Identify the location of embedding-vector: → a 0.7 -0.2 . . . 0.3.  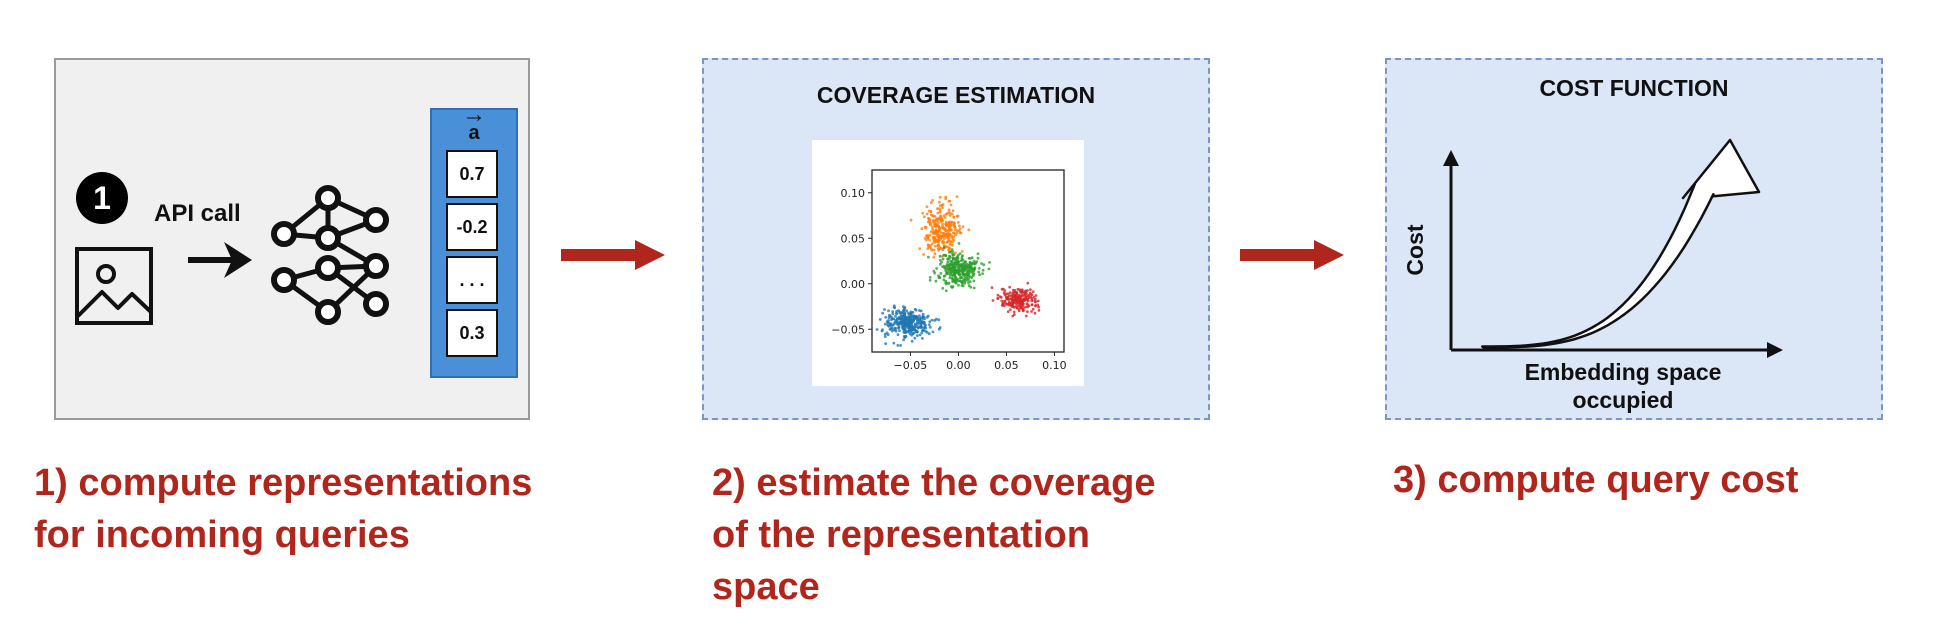
(474, 240).